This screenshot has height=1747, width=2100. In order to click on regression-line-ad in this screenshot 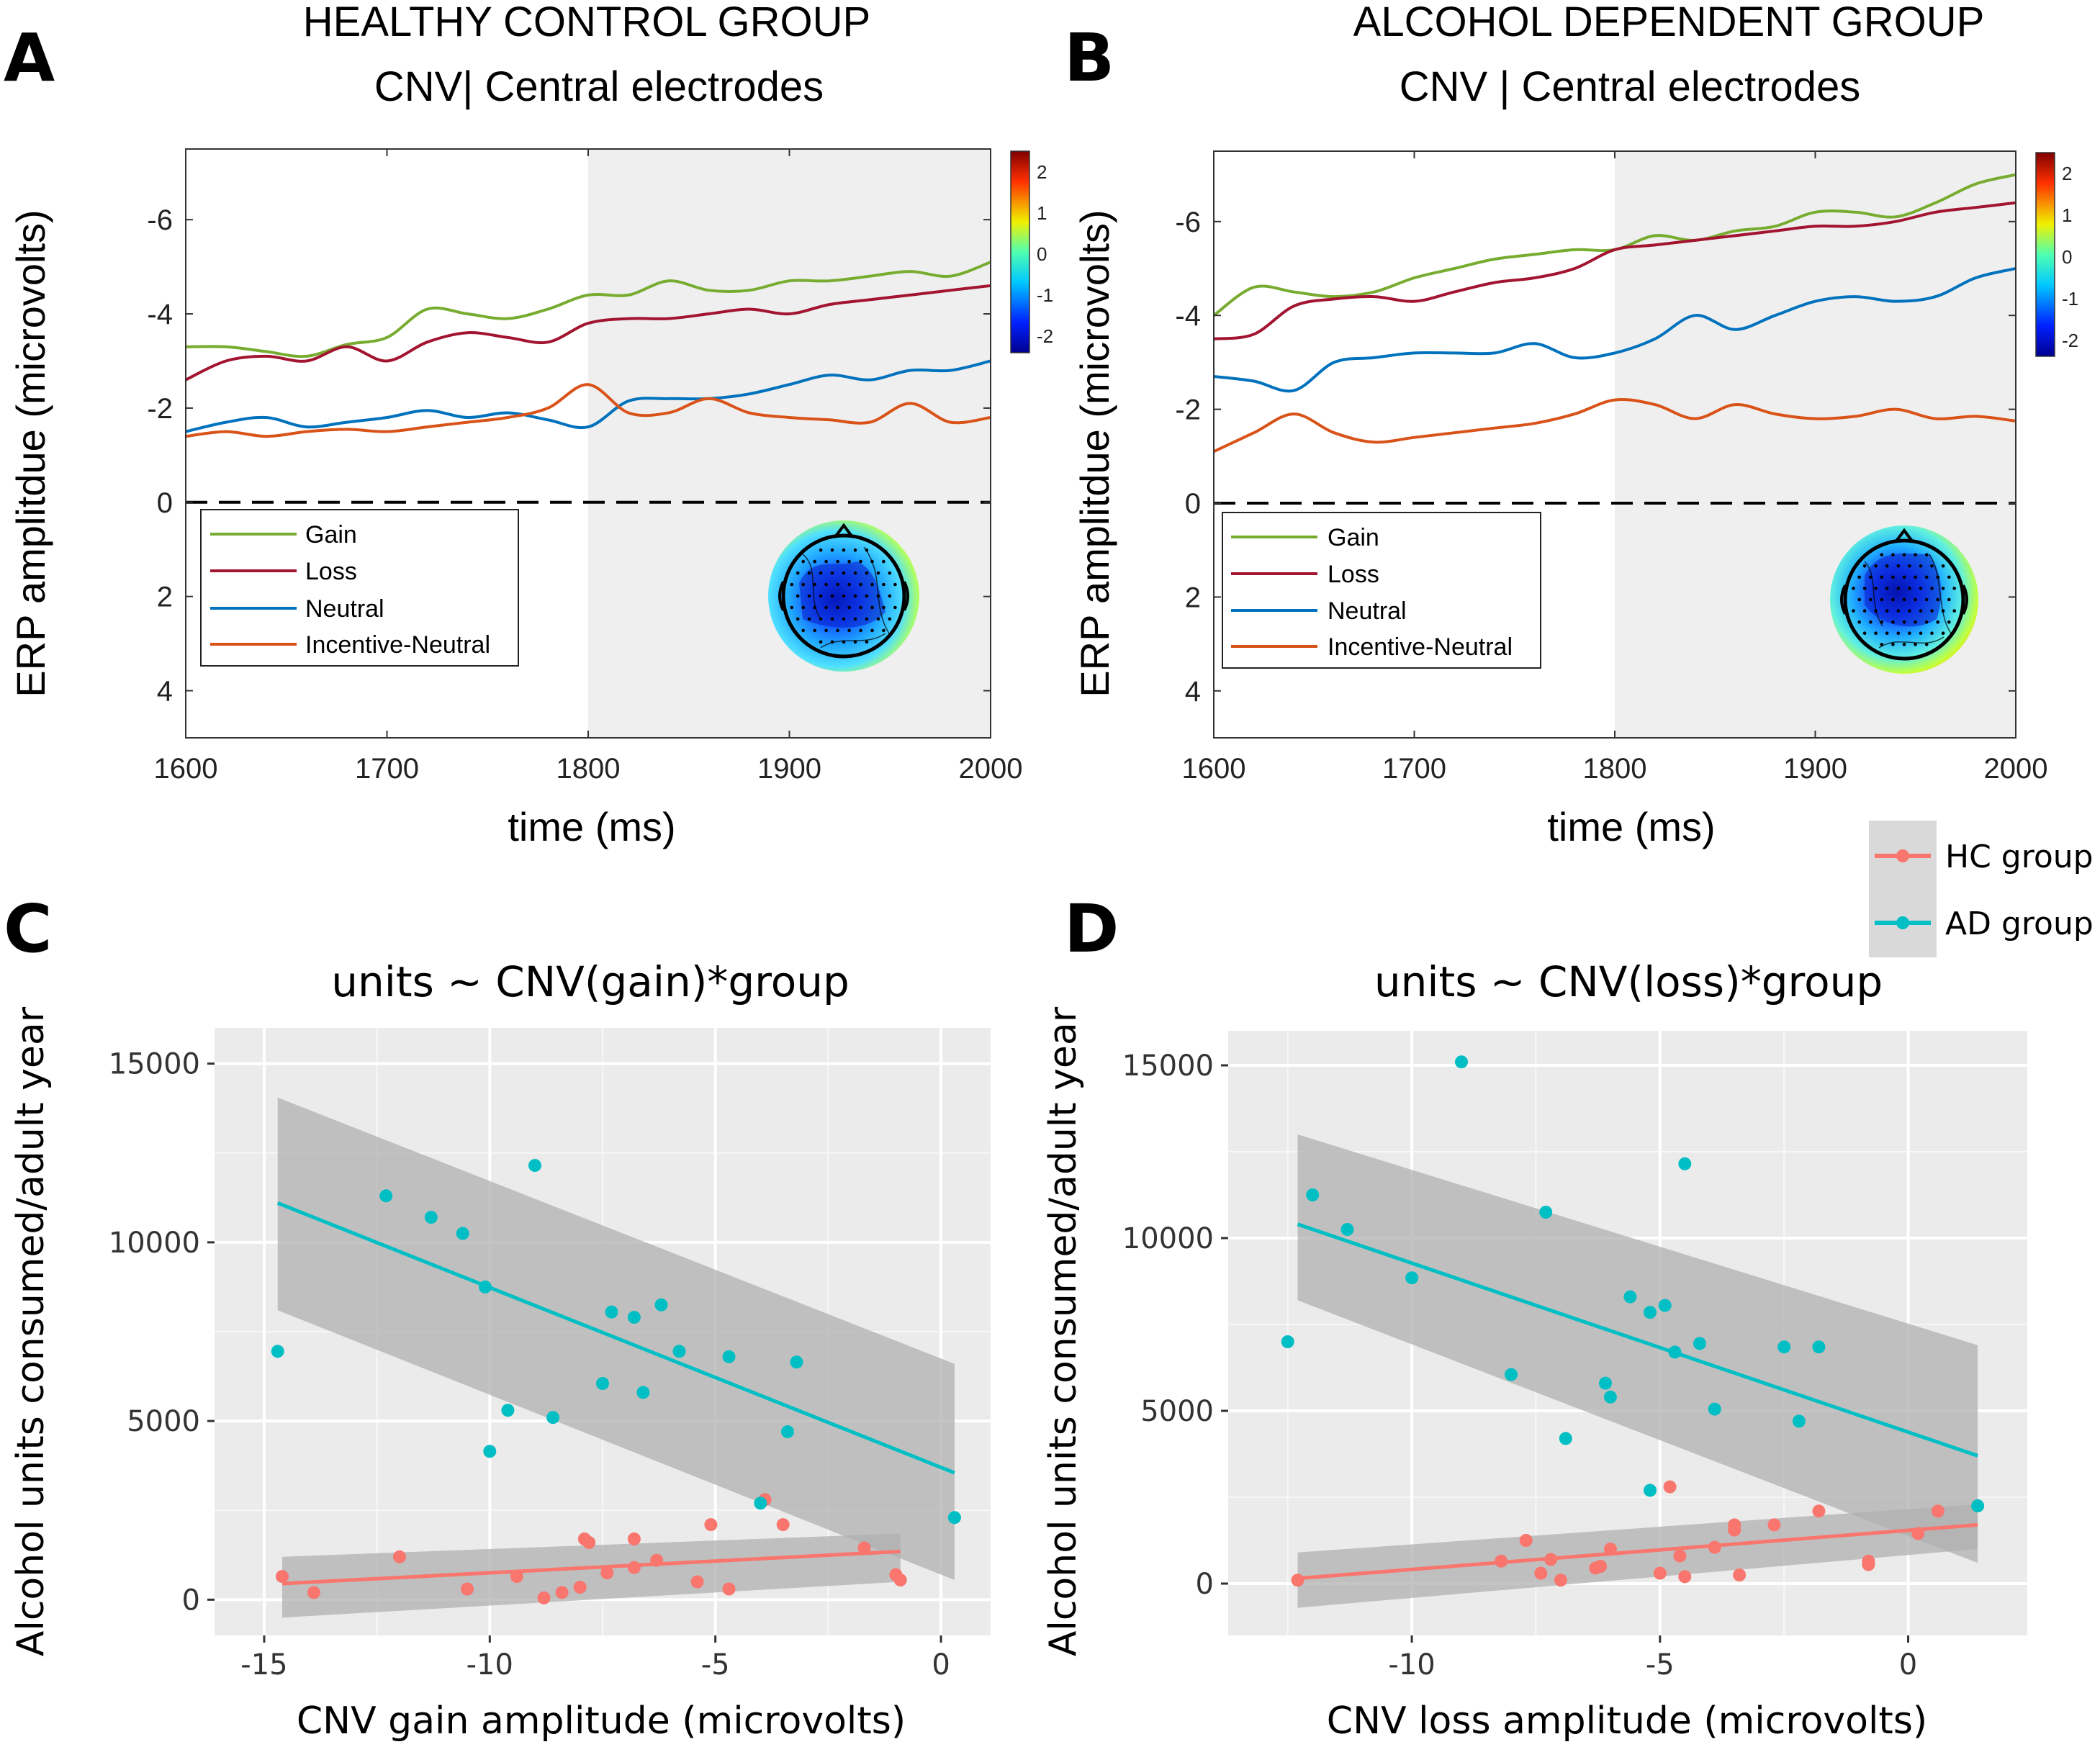, I will do `click(616, 1338)`.